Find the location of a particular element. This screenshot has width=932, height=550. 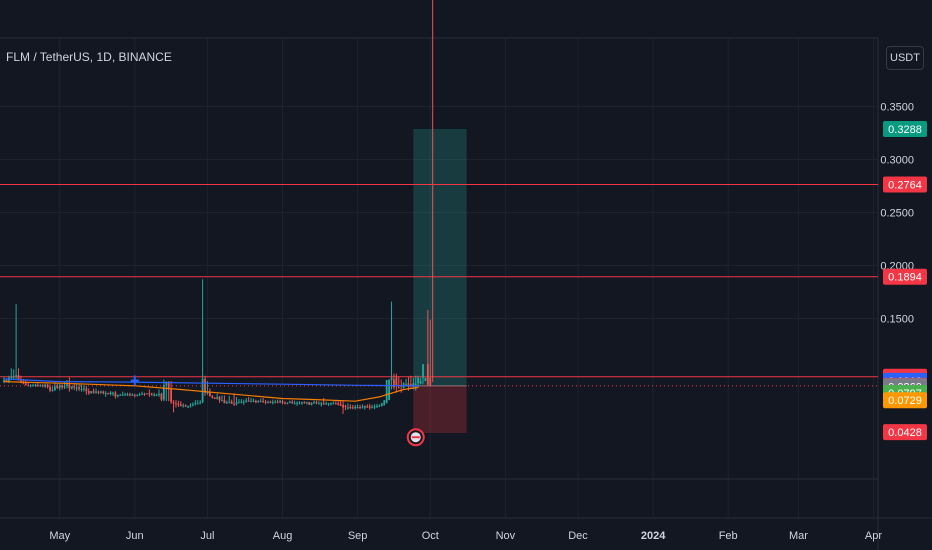

event-flag-icon is located at coordinates (415, 437).